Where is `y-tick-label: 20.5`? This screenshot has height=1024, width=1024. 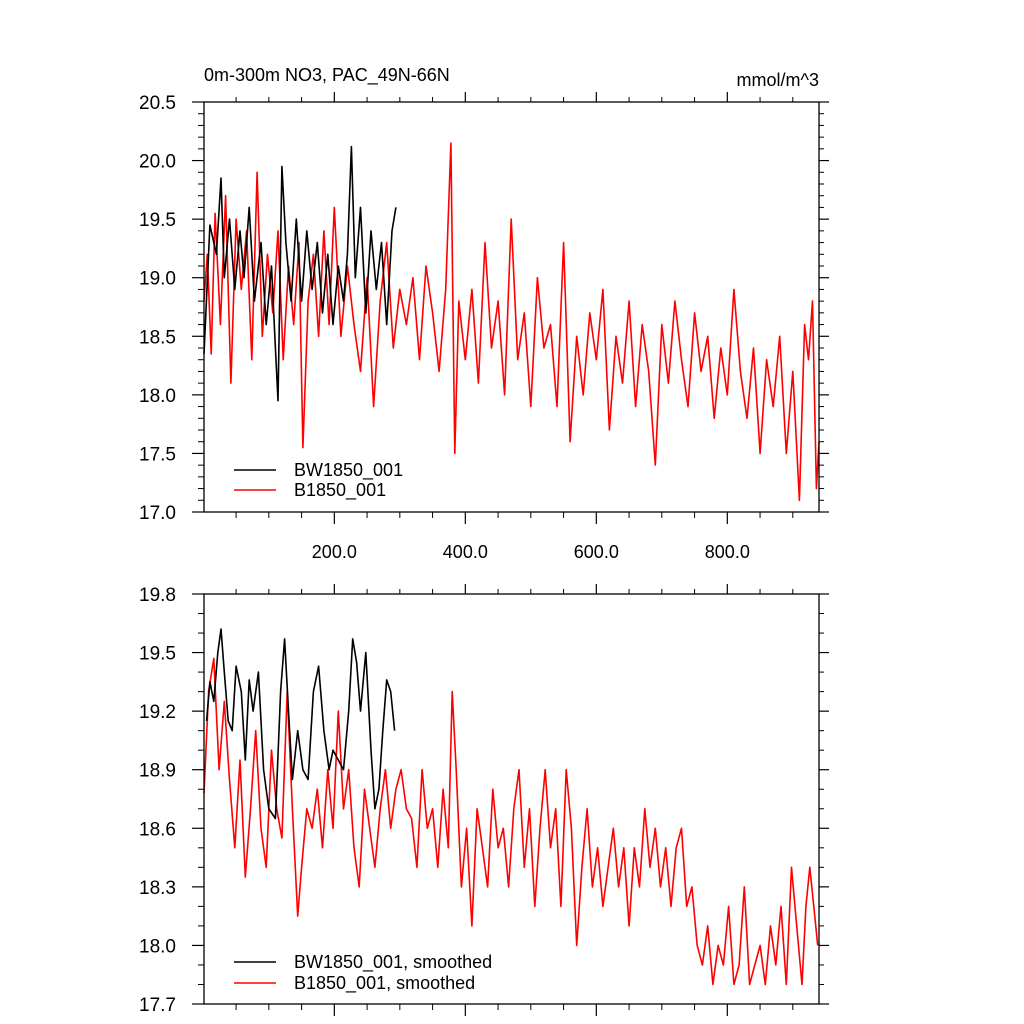
y-tick-label: 20.5 is located at coordinates (157, 103).